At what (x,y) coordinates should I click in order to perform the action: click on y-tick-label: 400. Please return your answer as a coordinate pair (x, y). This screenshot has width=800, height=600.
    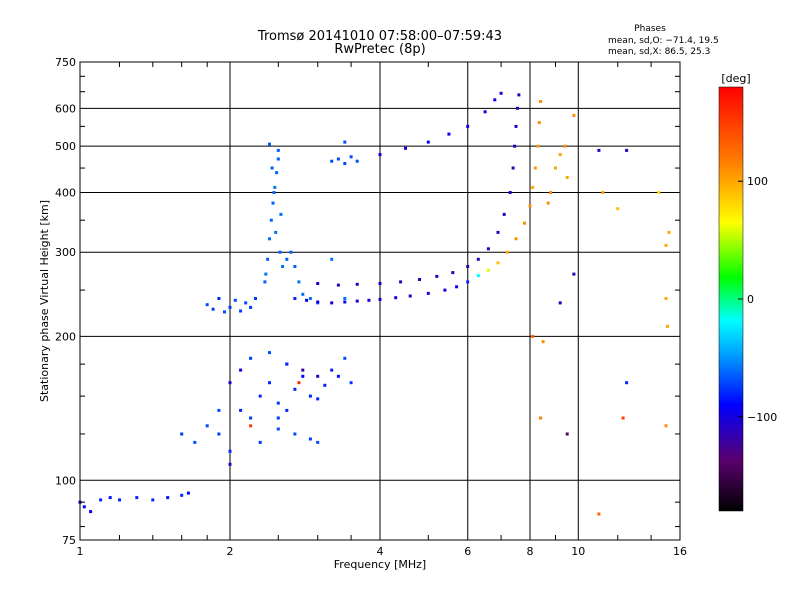
    Looking at the image, I should click on (65, 192).